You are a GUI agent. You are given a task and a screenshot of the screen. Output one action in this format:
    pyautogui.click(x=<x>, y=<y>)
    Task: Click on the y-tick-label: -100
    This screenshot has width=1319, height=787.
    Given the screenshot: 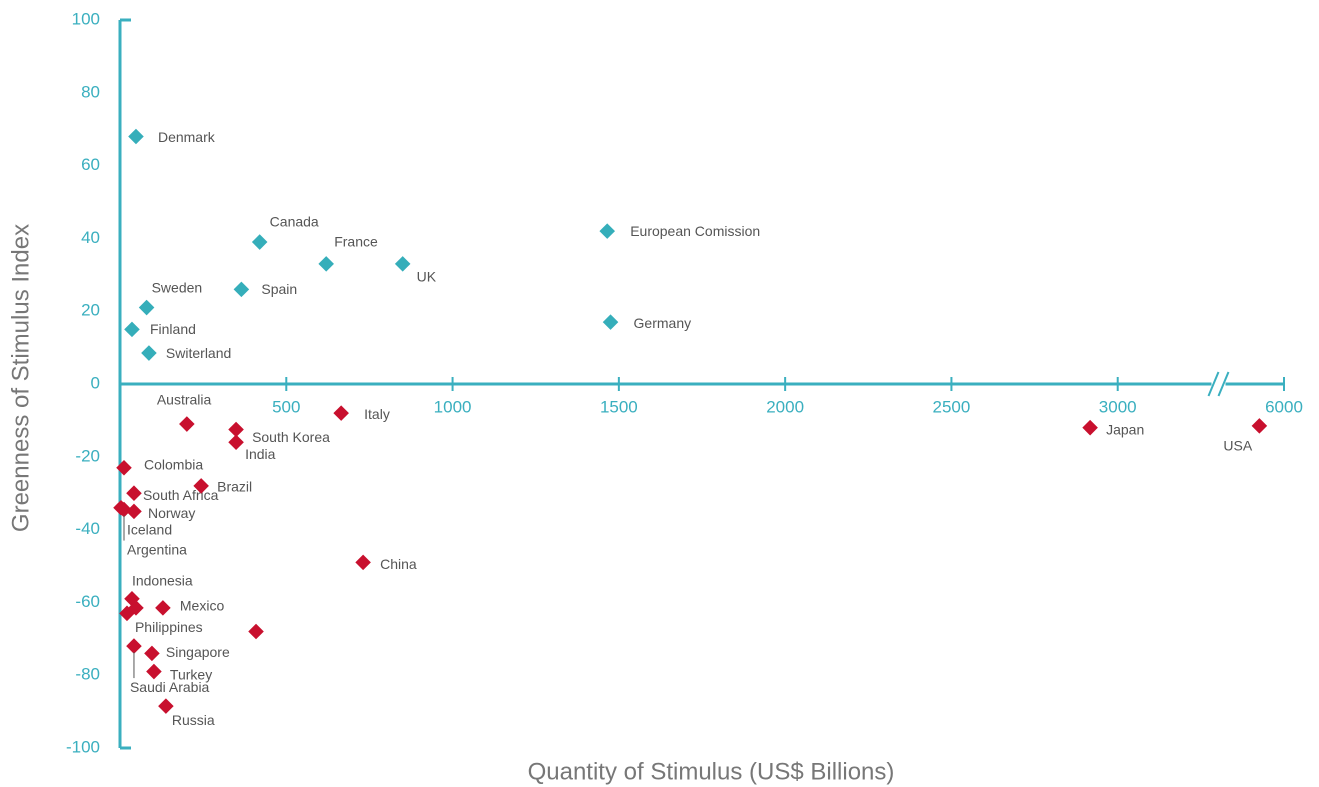 What is the action you would take?
    pyautogui.click(x=83, y=746)
    